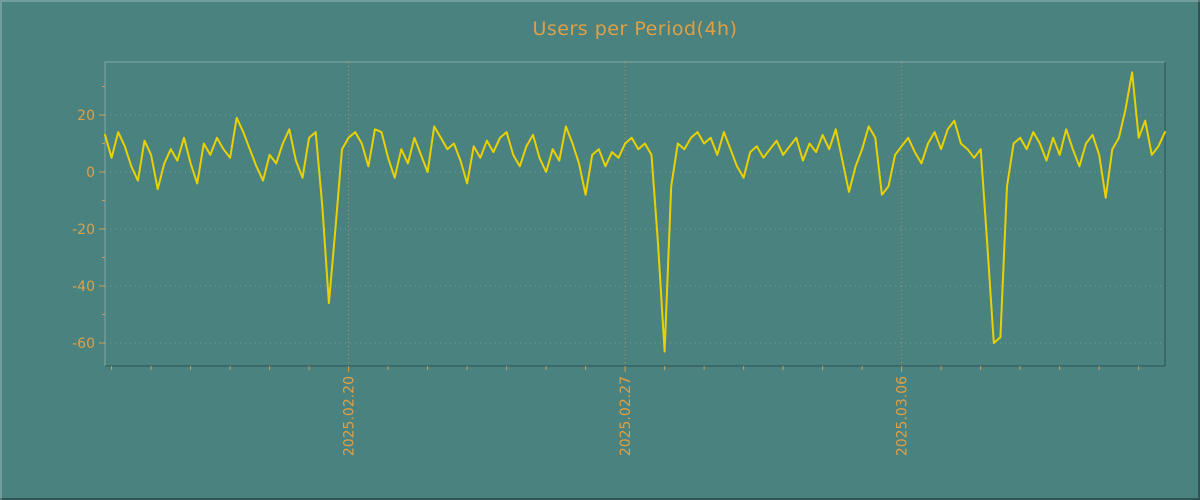 This screenshot has width=1200, height=500. Describe the element at coordinates (83, 230) in the screenshot. I see `y-tick-label: -20` at that location.